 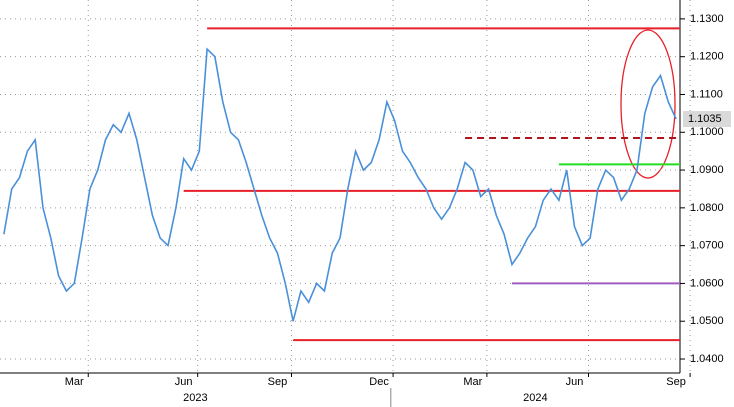 What do you see at coordinates (648, 104) in the screenshot?
I see `highlight-ellipse` at bounding box center [648, 104].